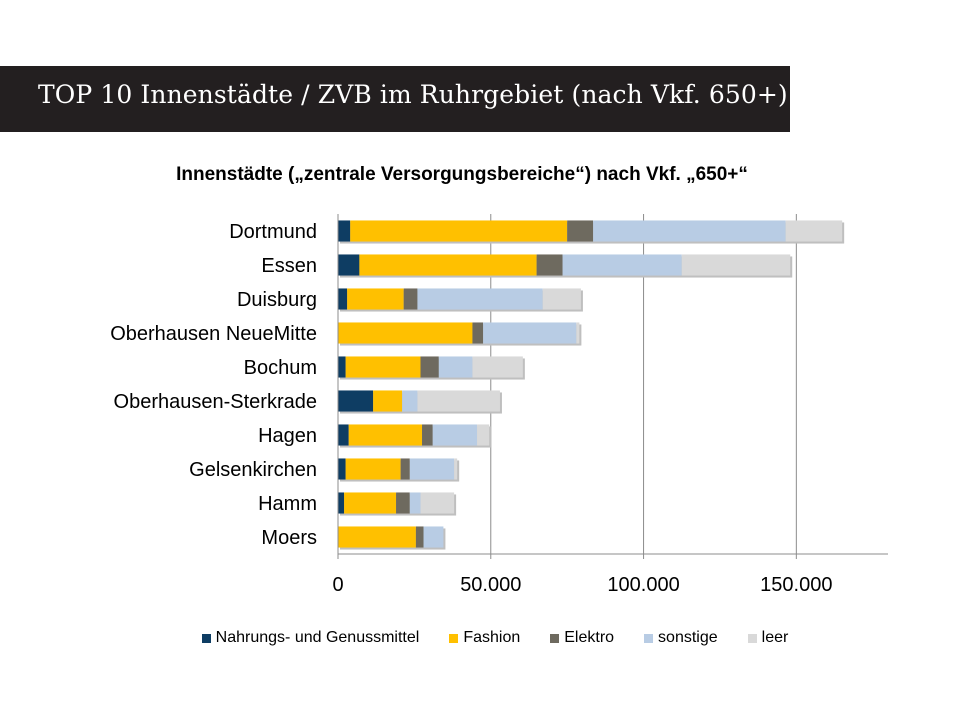  Describe the element at coordinates (589, 637) in the screenshot. I see `legend-label: Elektro` at that location.